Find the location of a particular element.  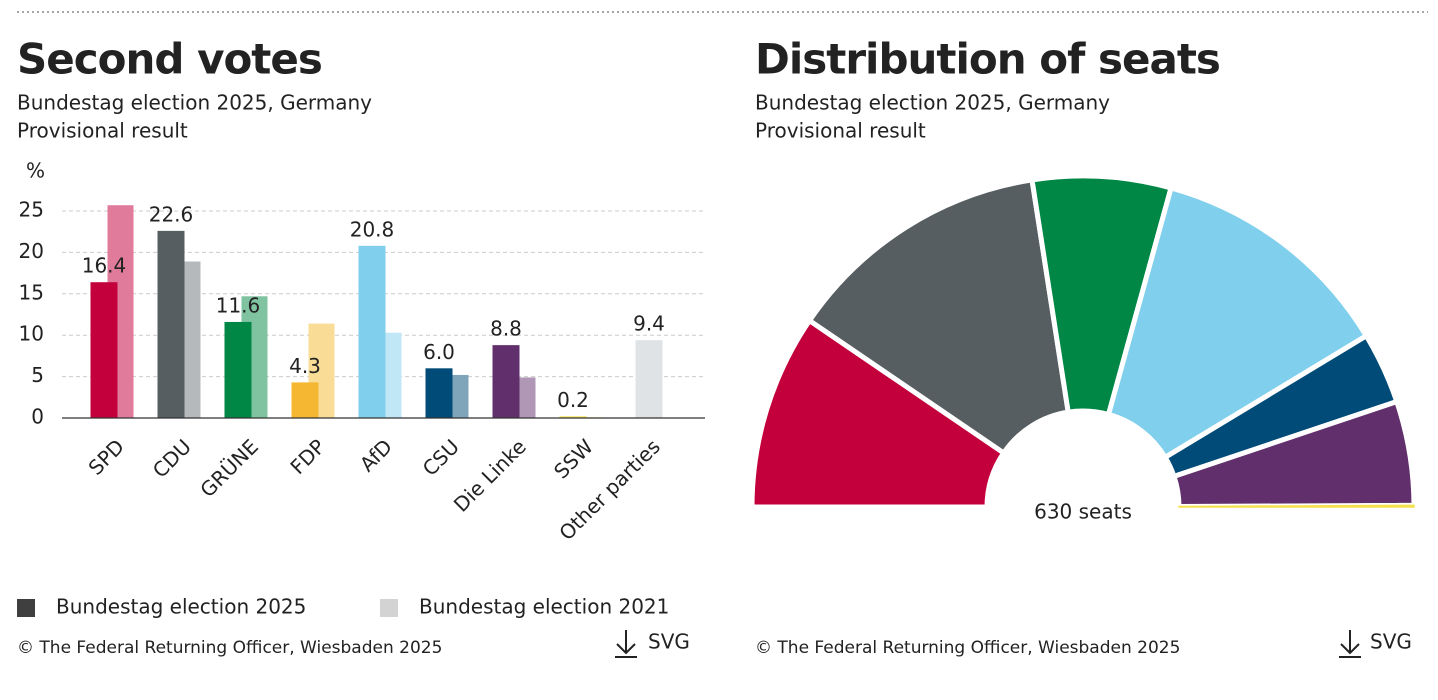

y-axis-label: % is located at coordinates (35, 171).